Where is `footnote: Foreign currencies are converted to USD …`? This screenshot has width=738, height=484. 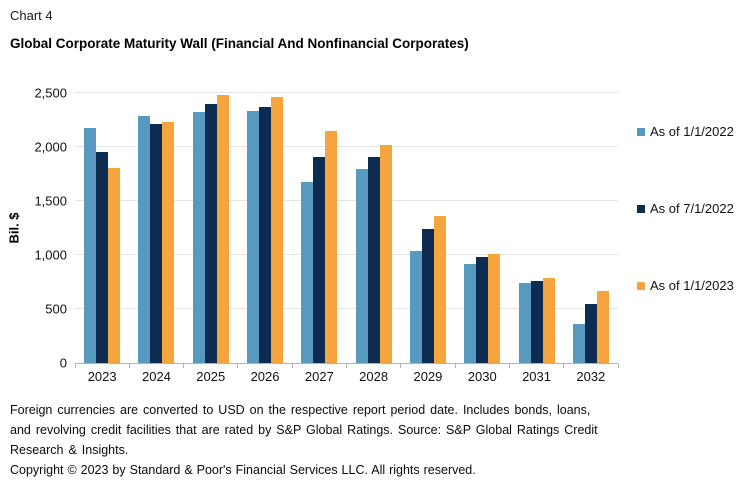 footnote: Foreign currencies are converted to USD … is located at coordinates (320, 440).